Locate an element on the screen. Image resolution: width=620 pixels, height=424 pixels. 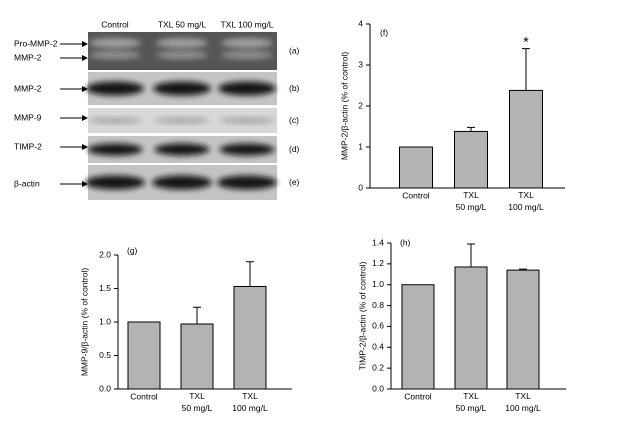
y-tick-label: 0.2 is located at coordinates (378, 367).